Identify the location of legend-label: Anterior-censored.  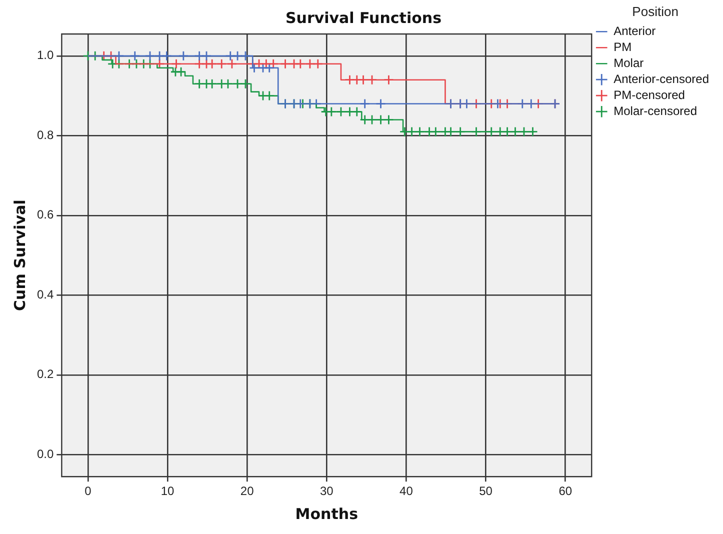
(662, 79).